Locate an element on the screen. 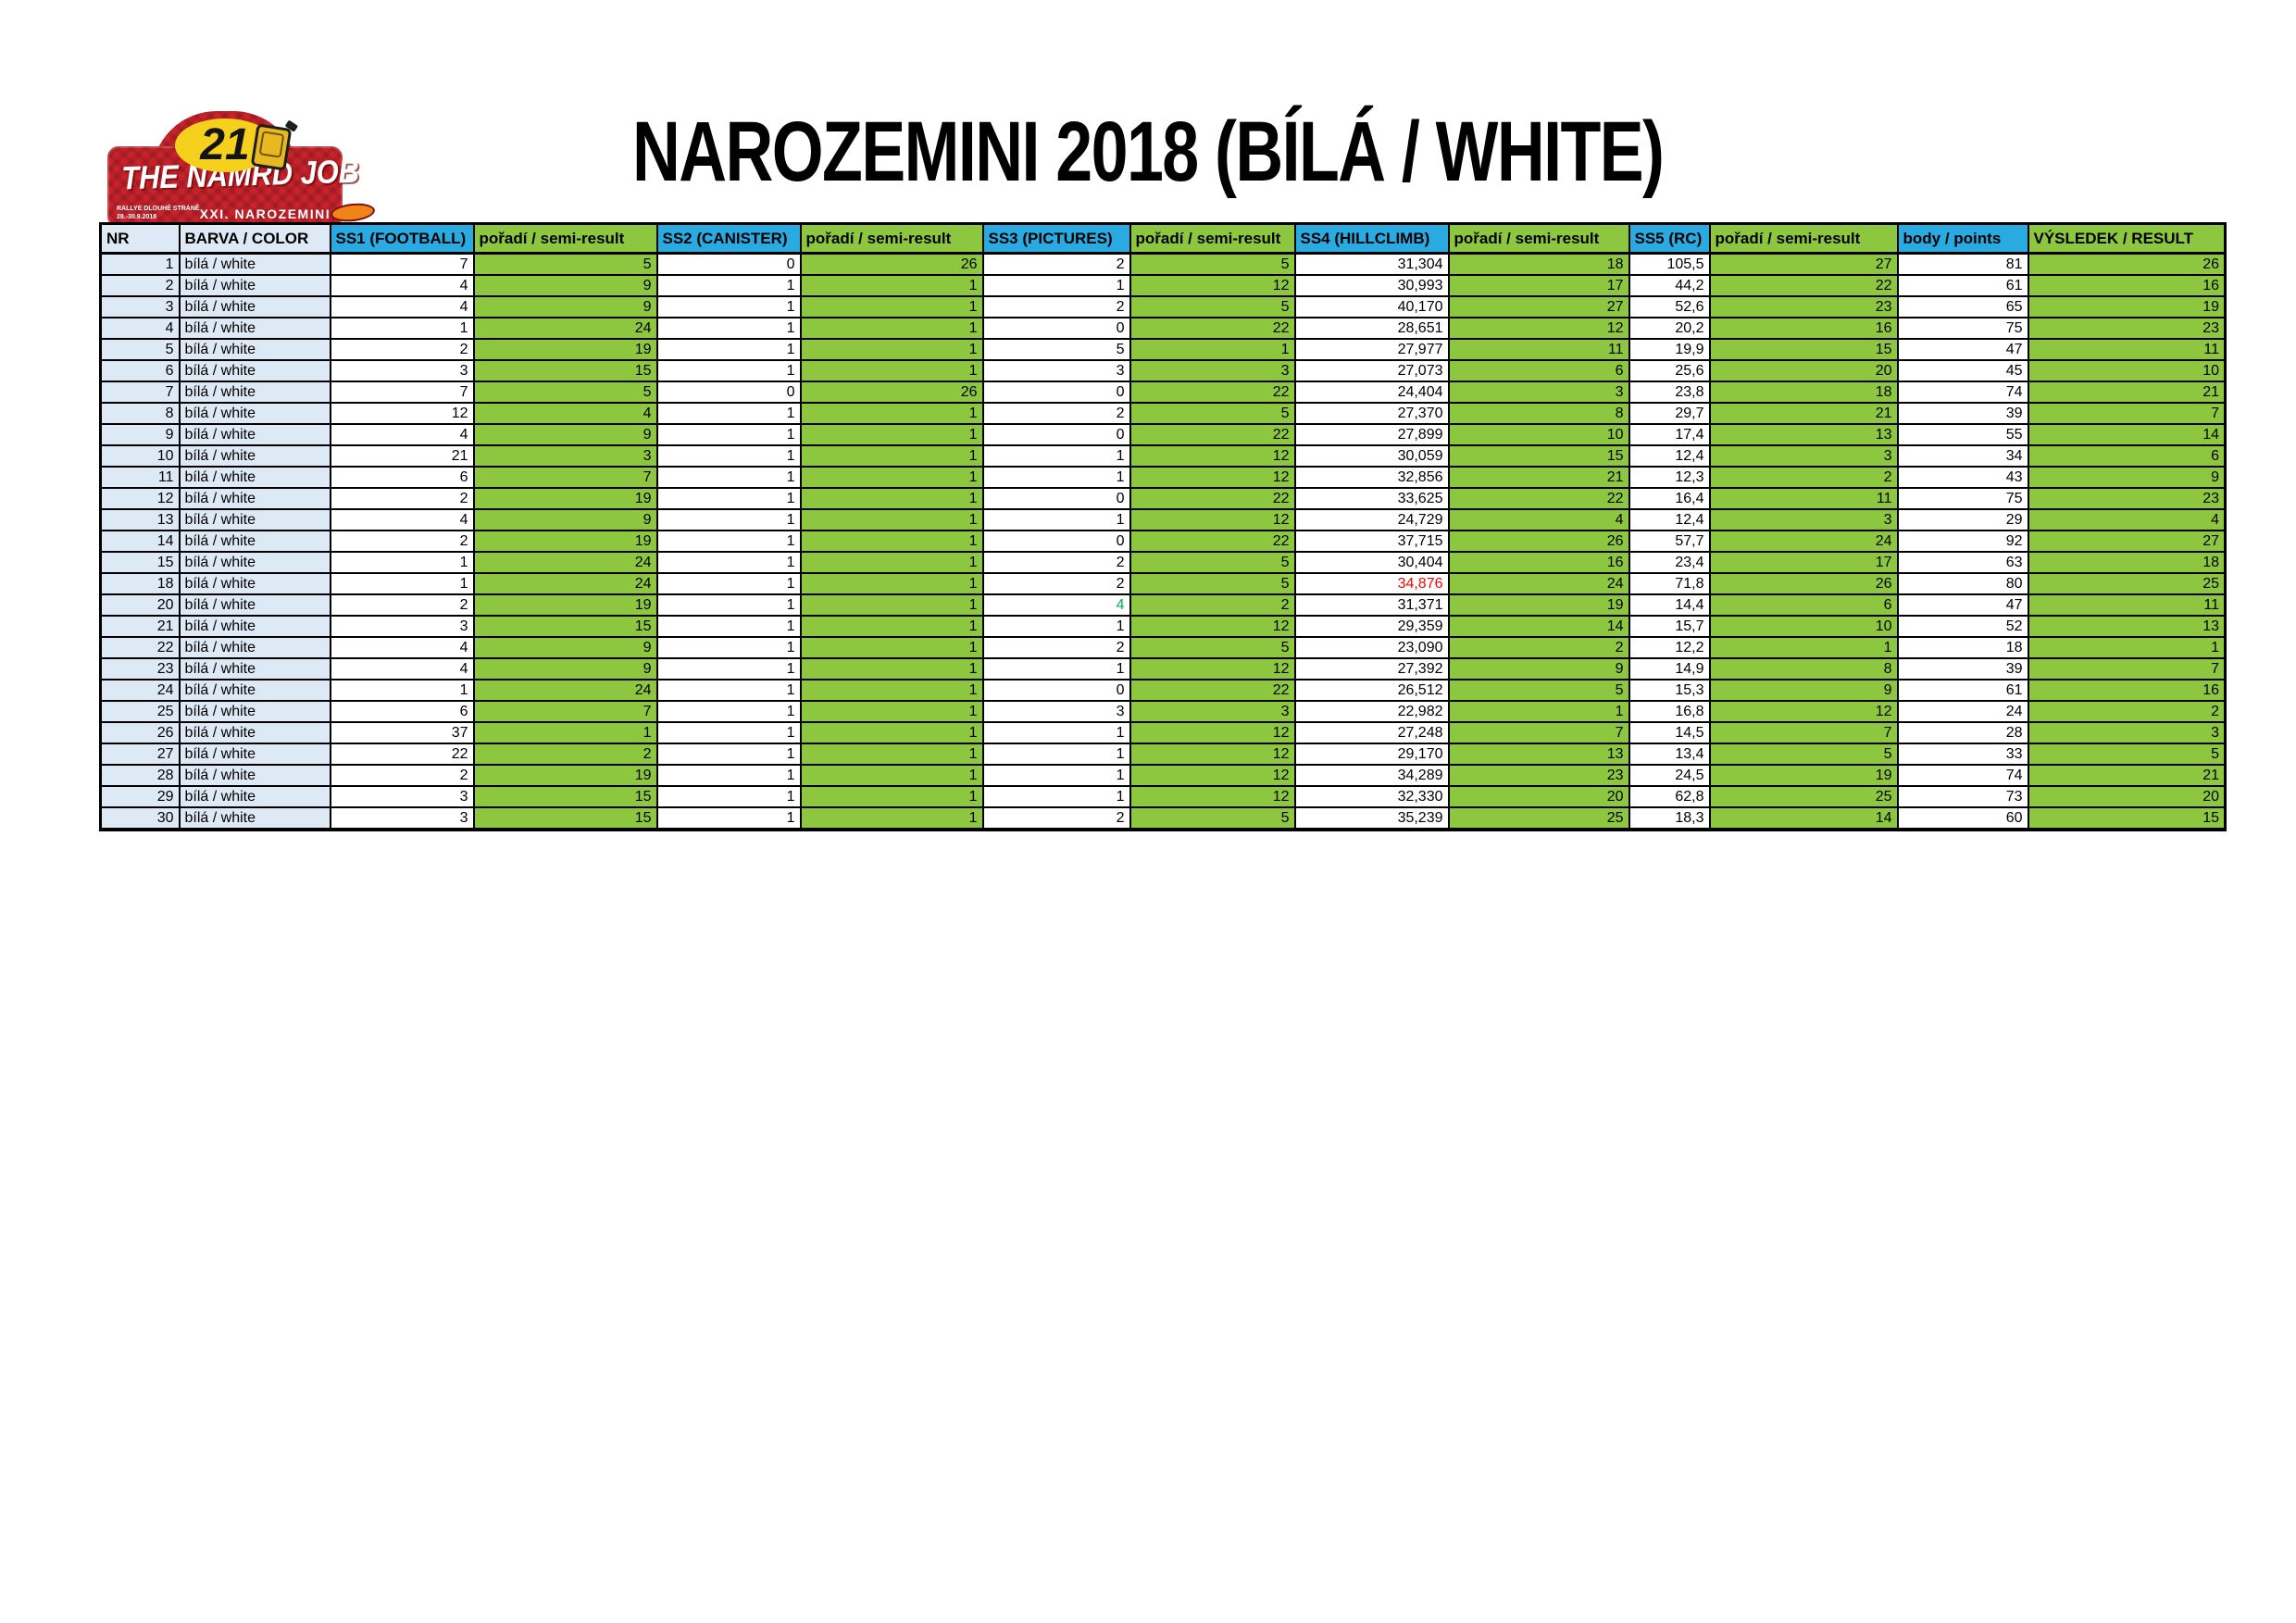 This screenshot has width=2296, height=1623. table-cell: 62,8 is located at coordinates (1669, 796).